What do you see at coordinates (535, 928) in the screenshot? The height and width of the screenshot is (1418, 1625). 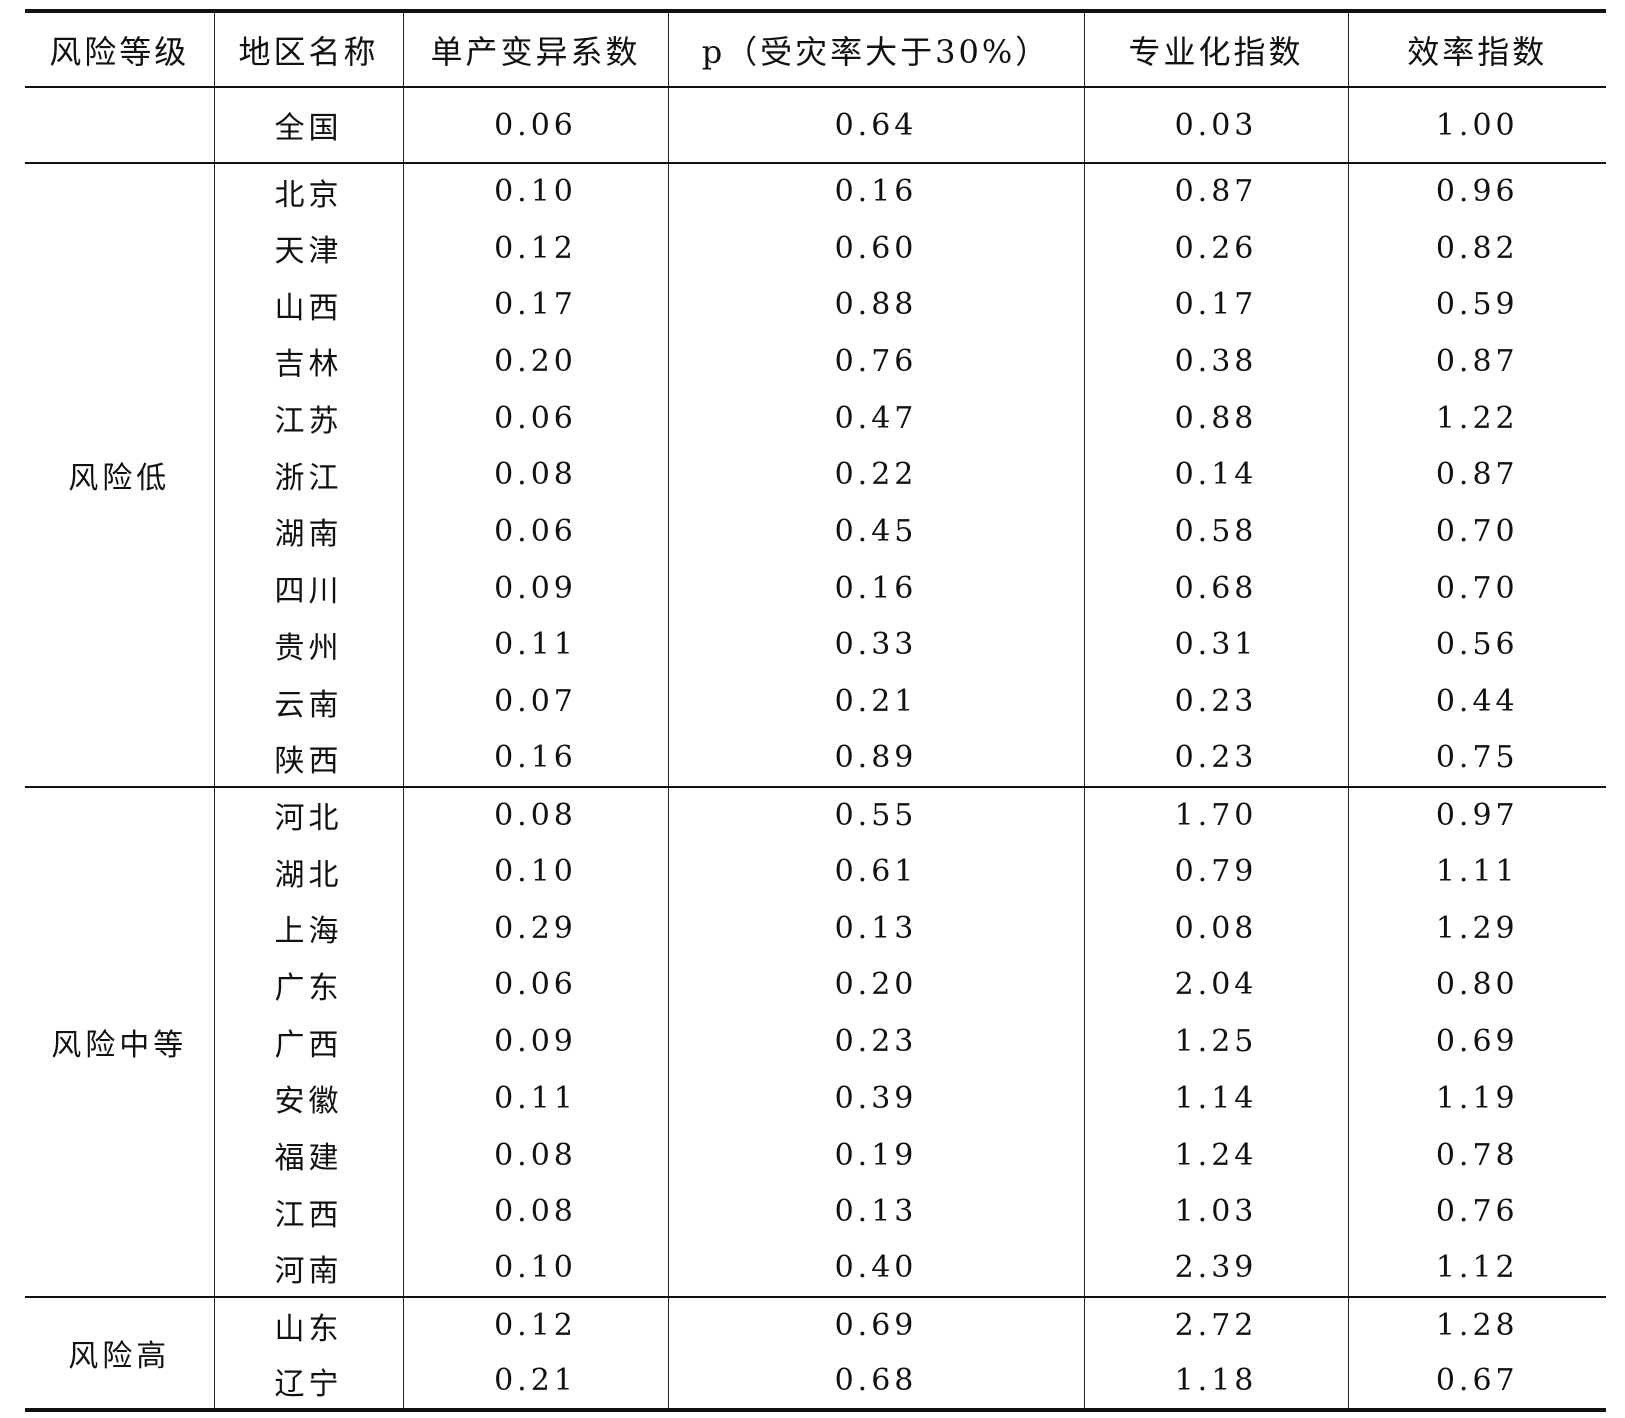 I see `cell-cv: 0.29` at bounding box center [535, 928].